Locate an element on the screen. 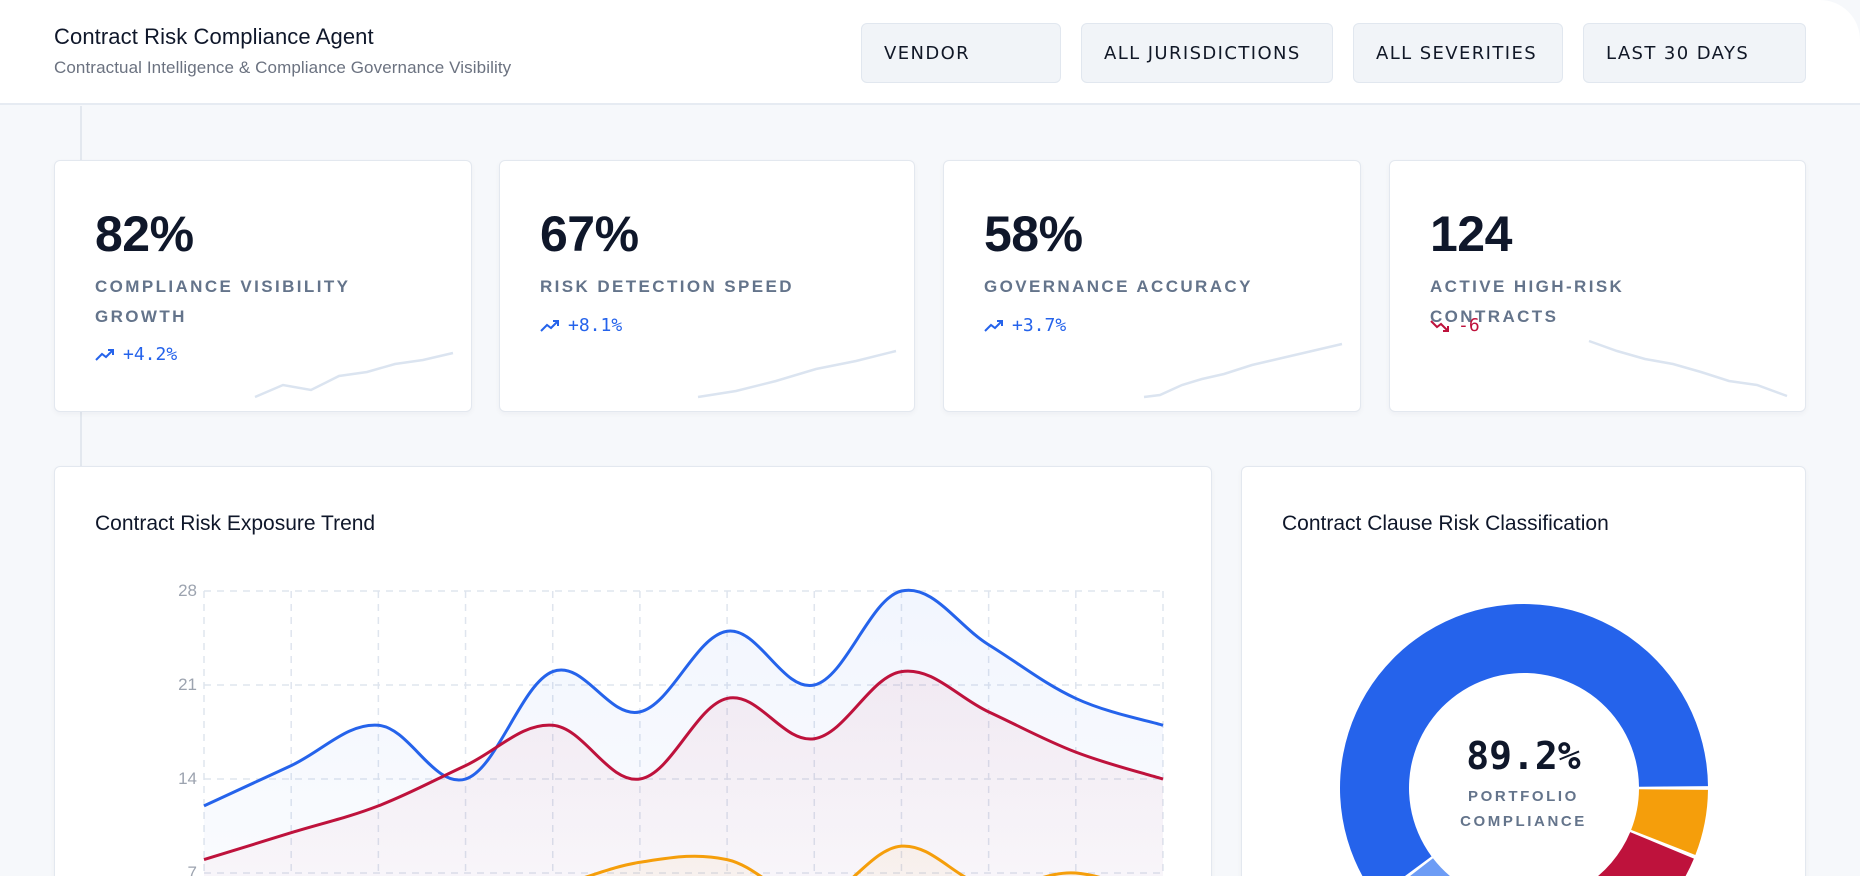 This screenshot has width=1860, height=876. donut-caption-line1: PORTFOLIO is located at coordinates (1523, 796).